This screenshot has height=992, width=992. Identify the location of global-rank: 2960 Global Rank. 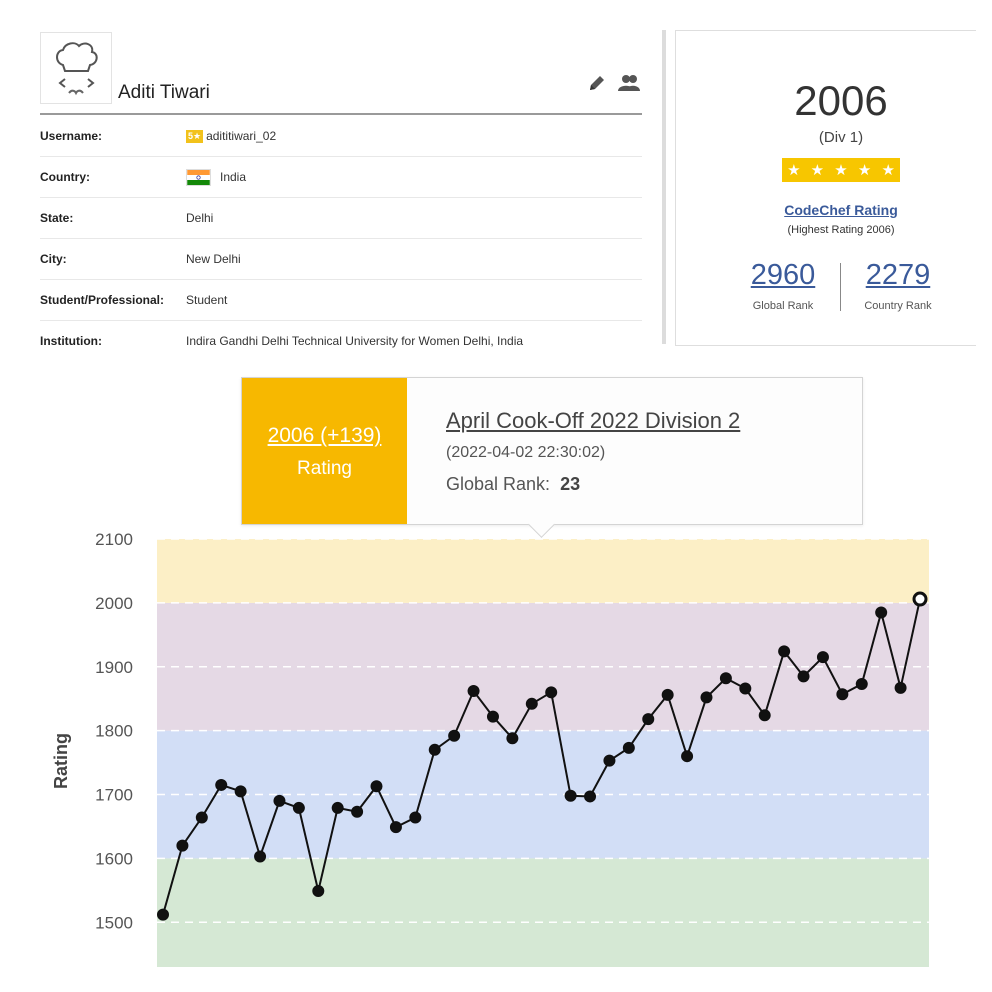
(783, 285).